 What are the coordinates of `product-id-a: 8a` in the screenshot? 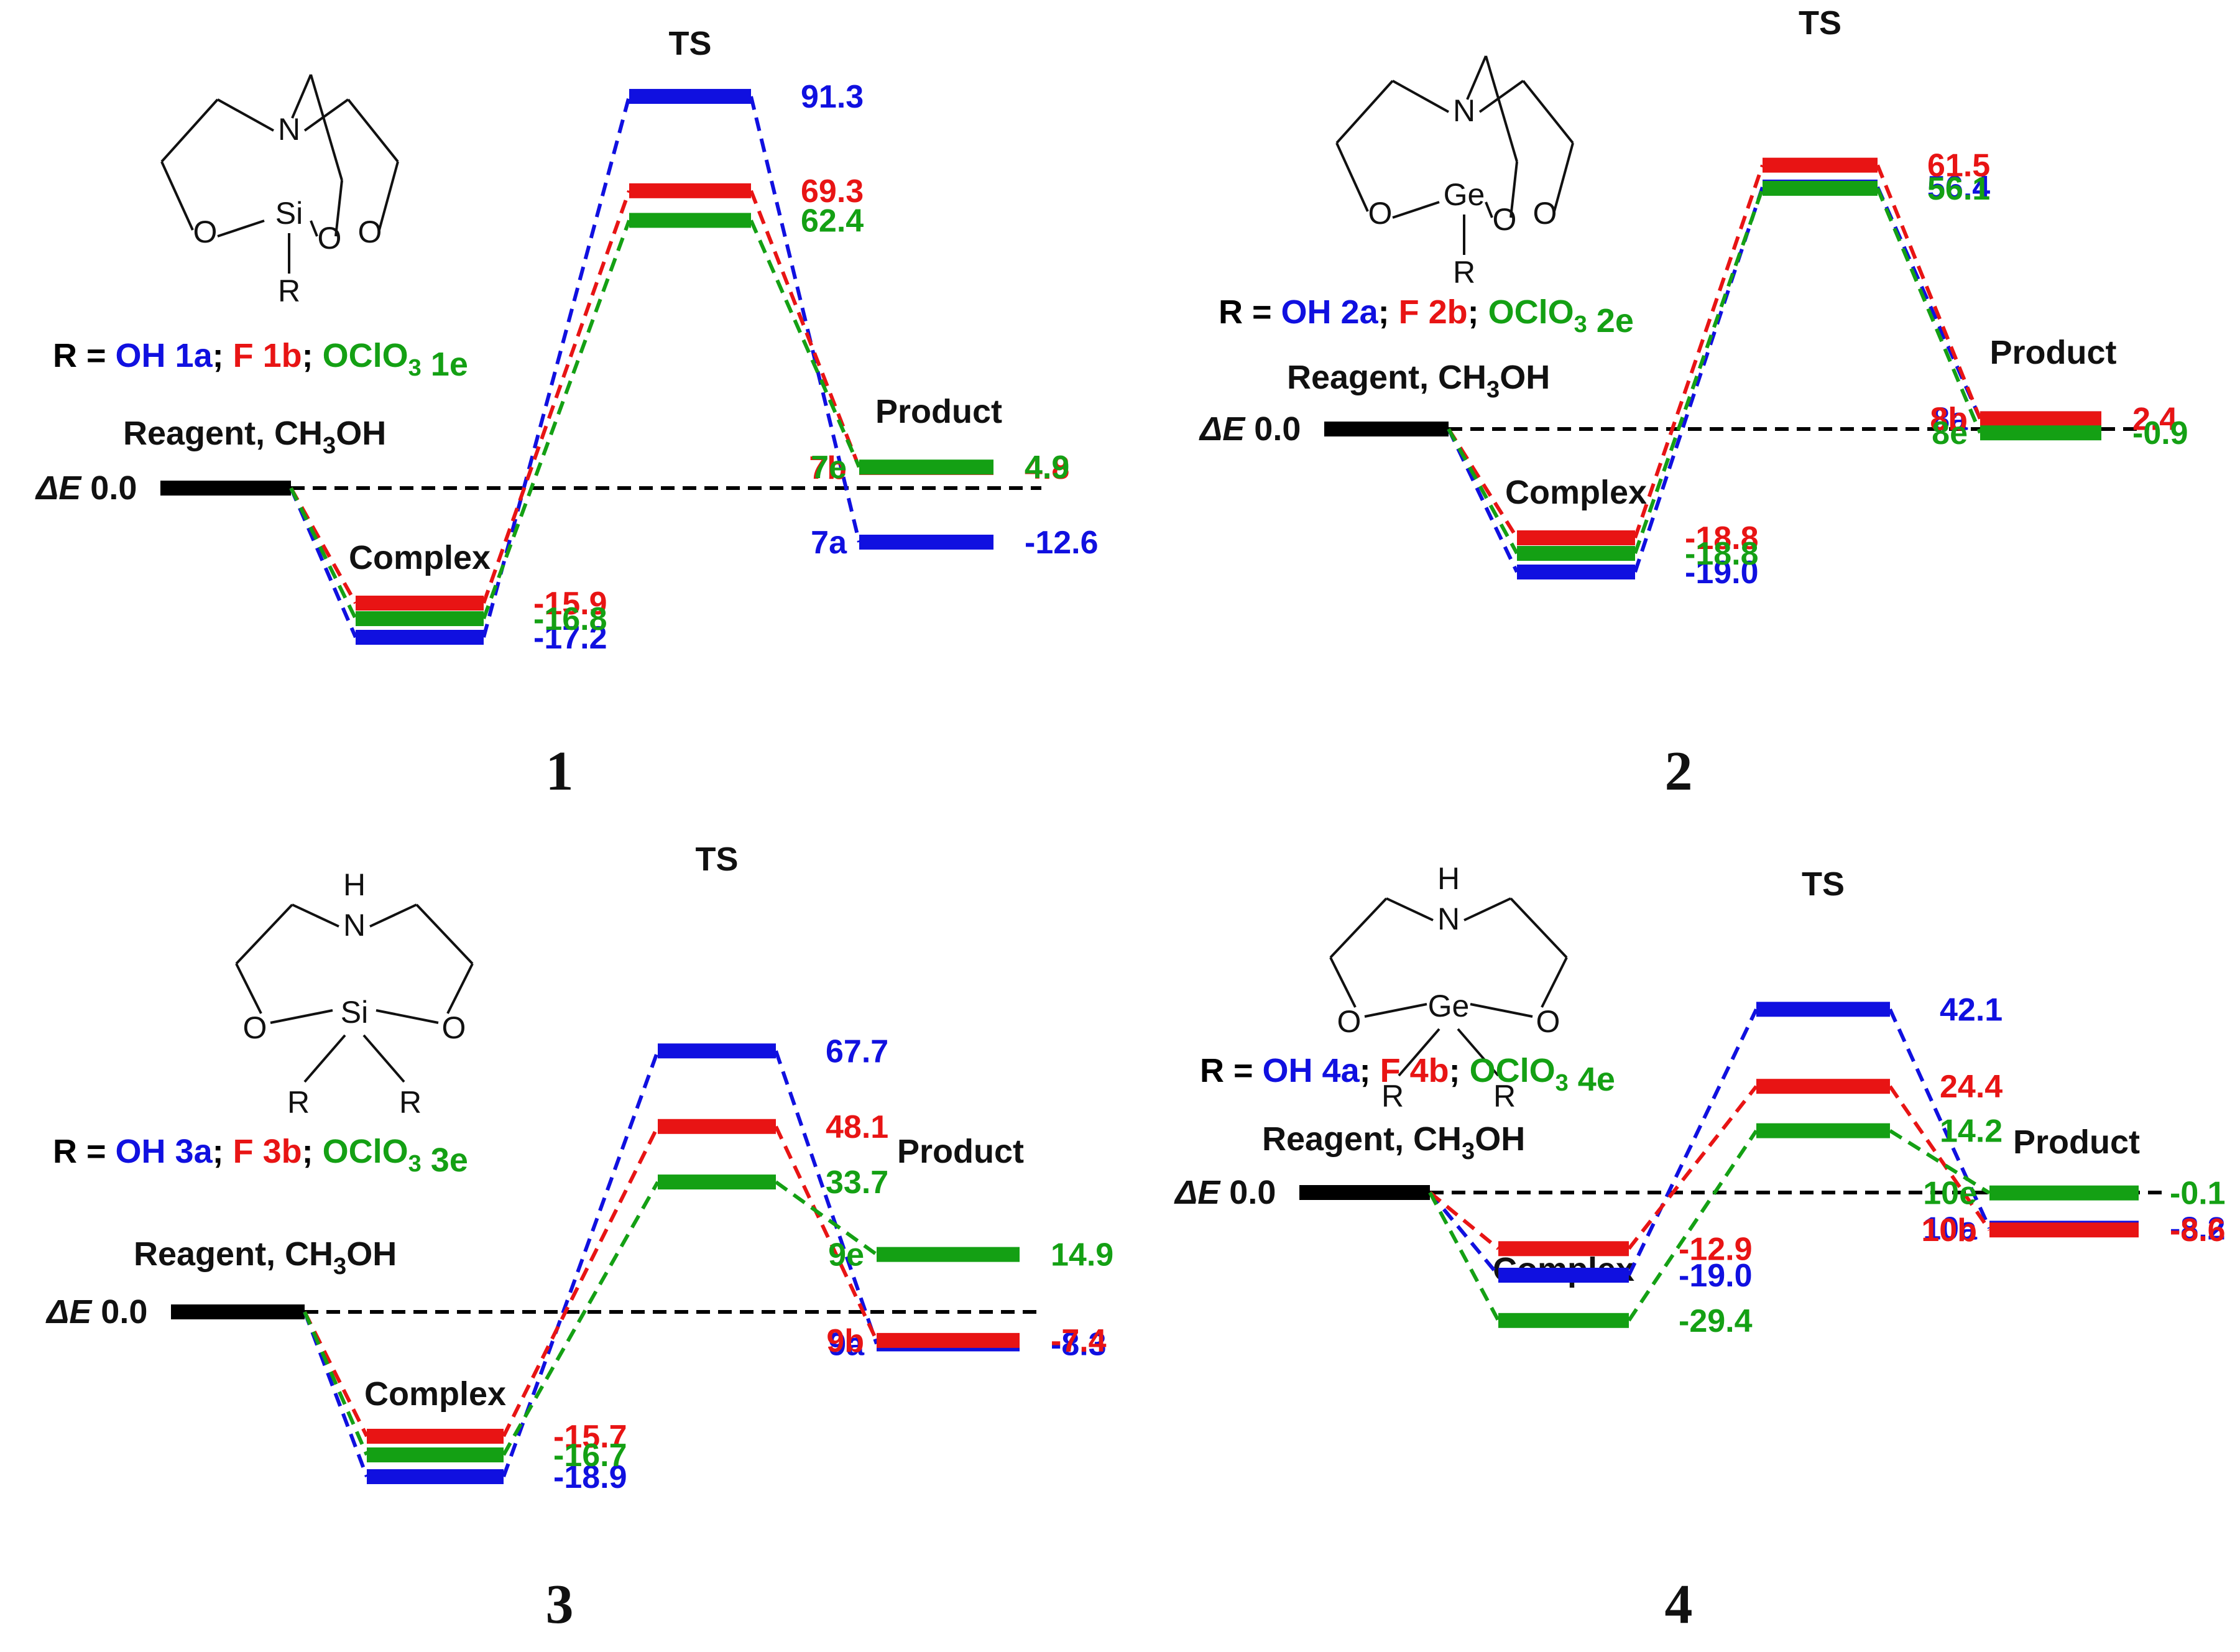 It's located at (1950, 419).